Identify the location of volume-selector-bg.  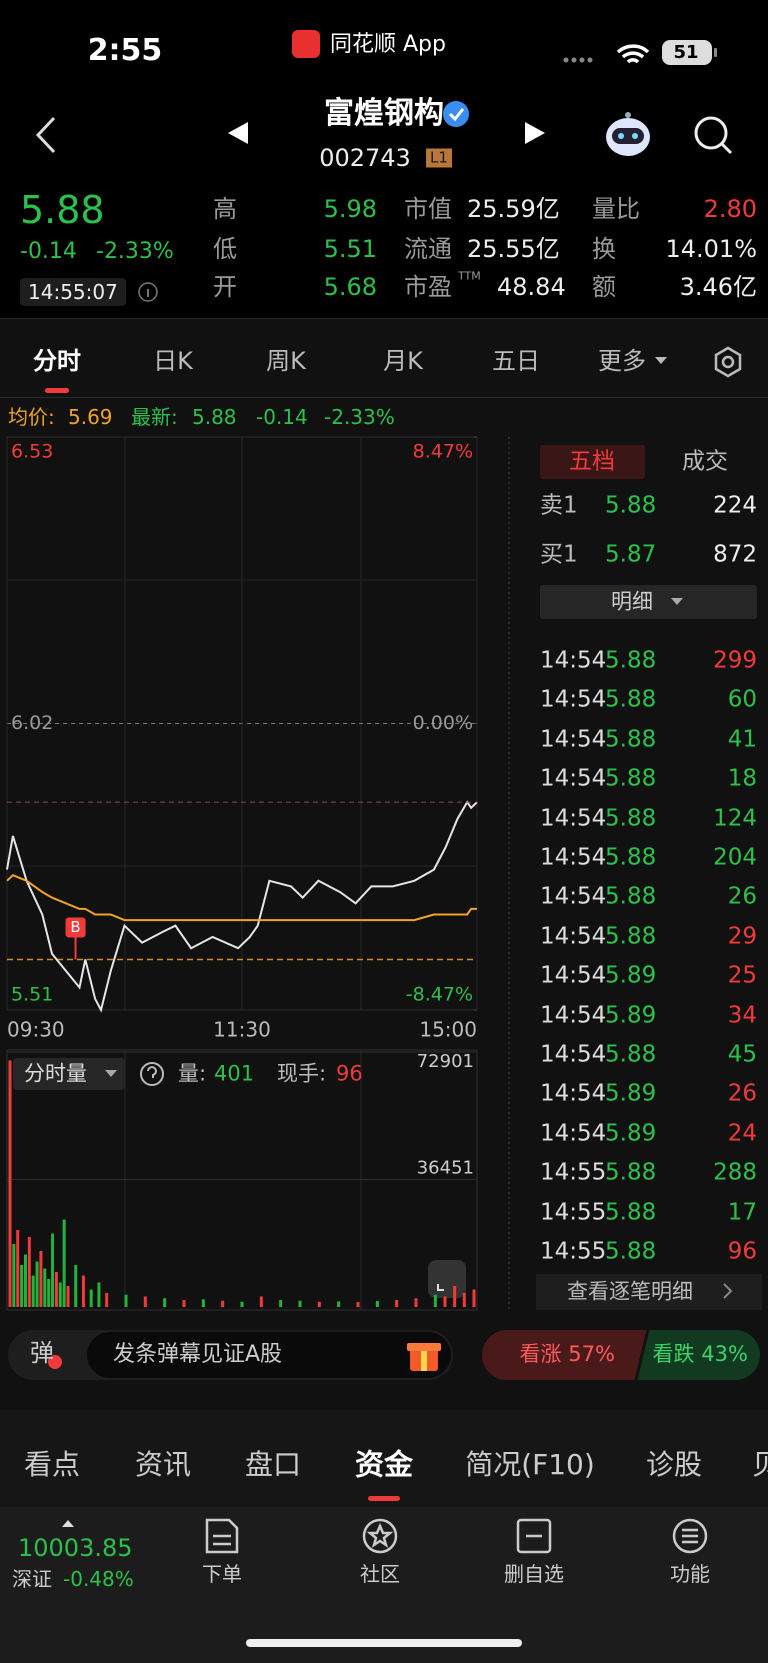
(69, 1074).